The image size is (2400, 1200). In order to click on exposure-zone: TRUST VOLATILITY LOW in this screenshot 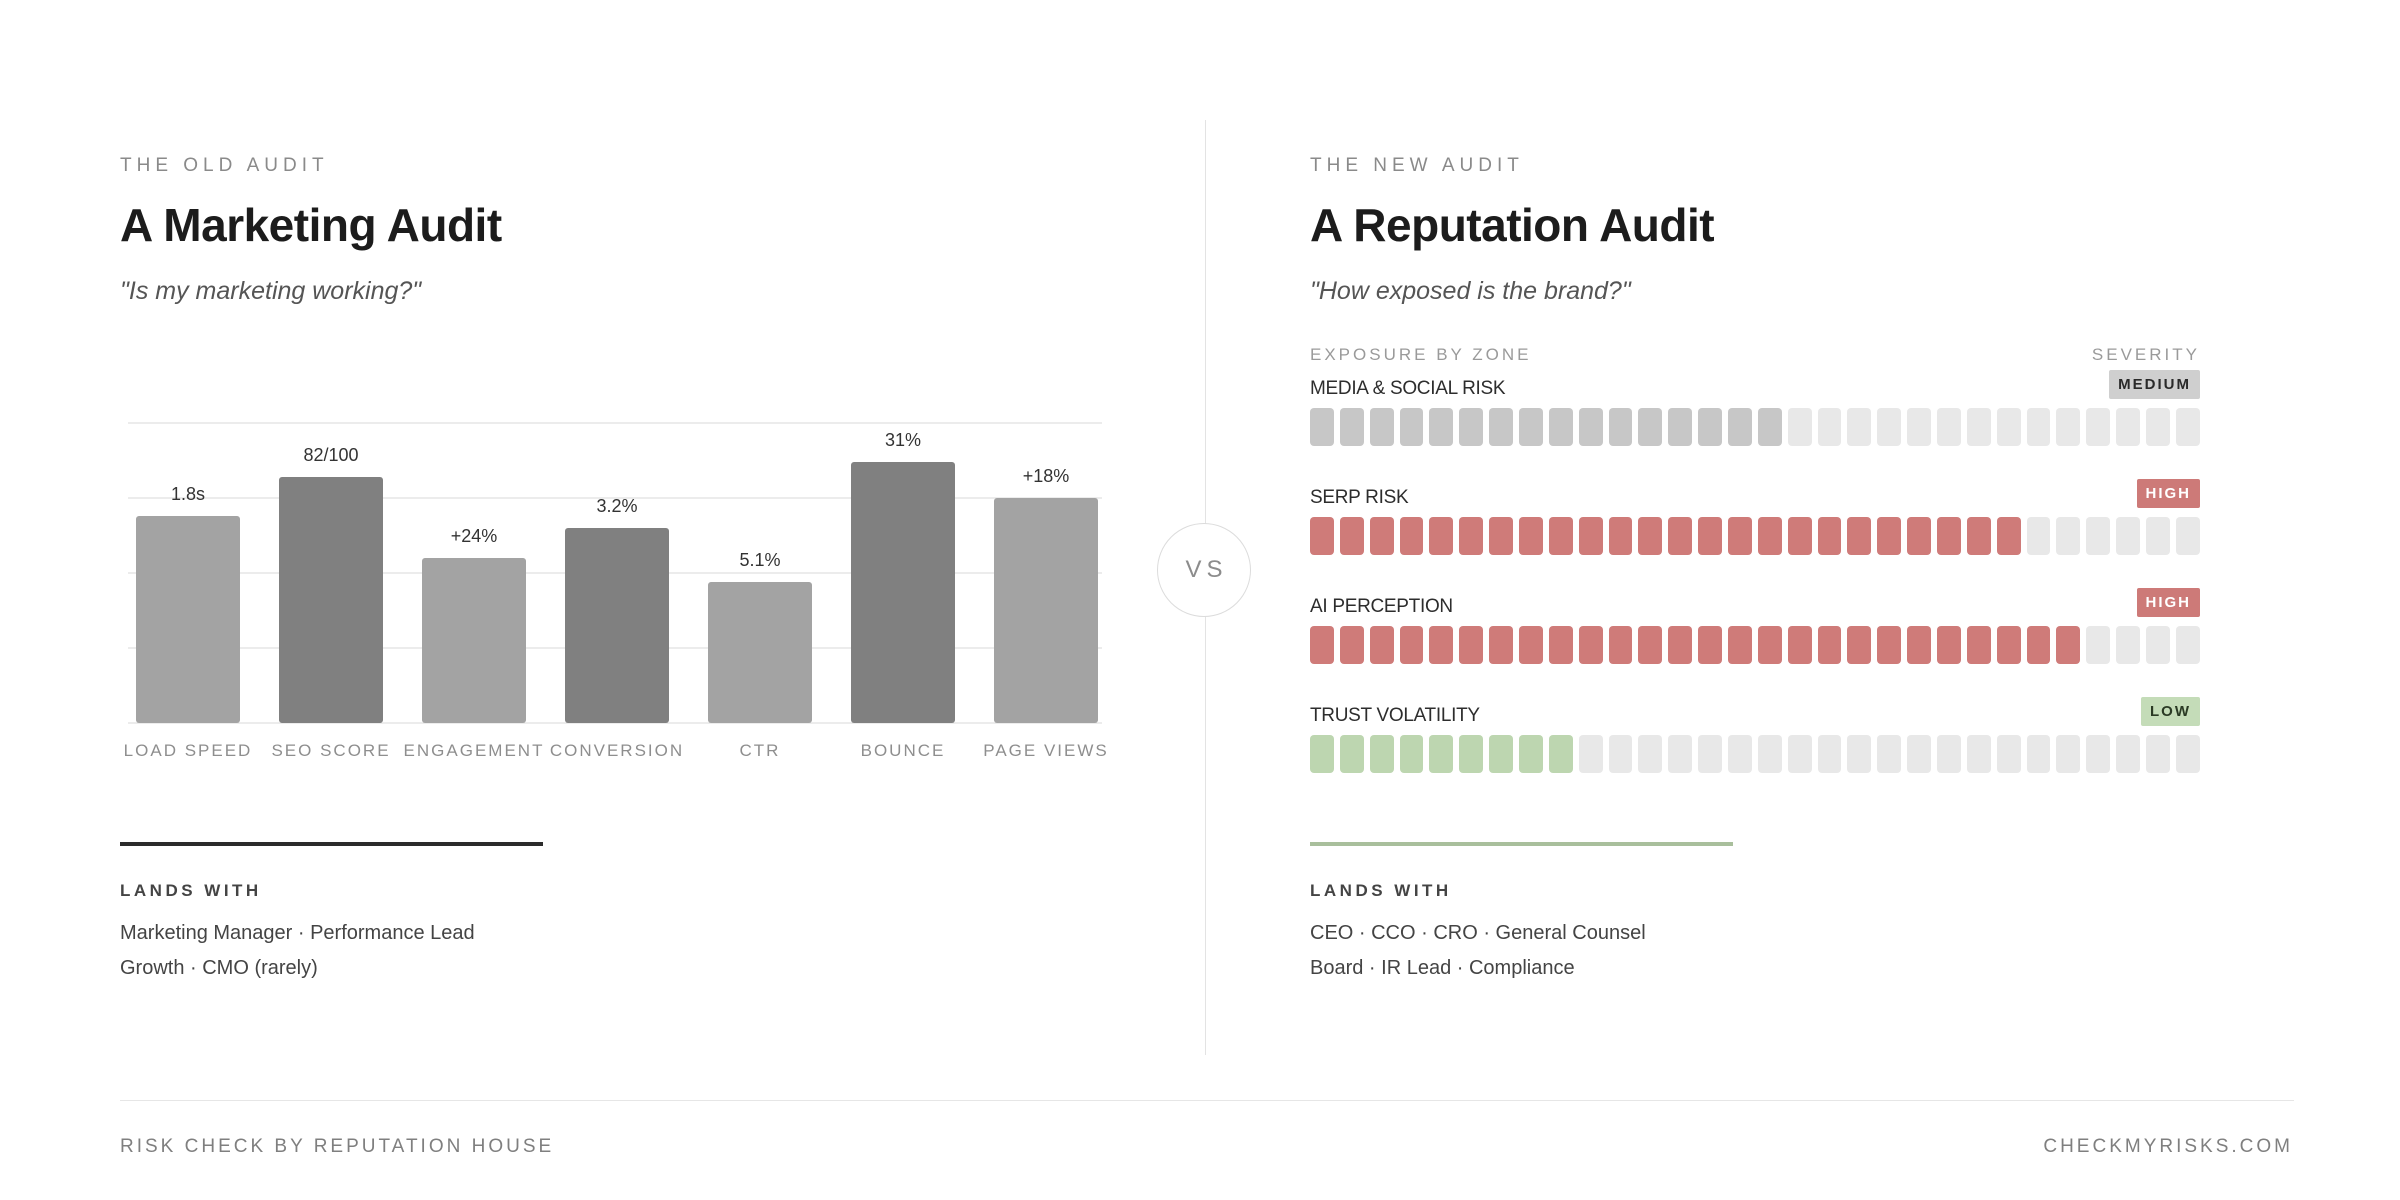, I will do `click(1755, 747)`.